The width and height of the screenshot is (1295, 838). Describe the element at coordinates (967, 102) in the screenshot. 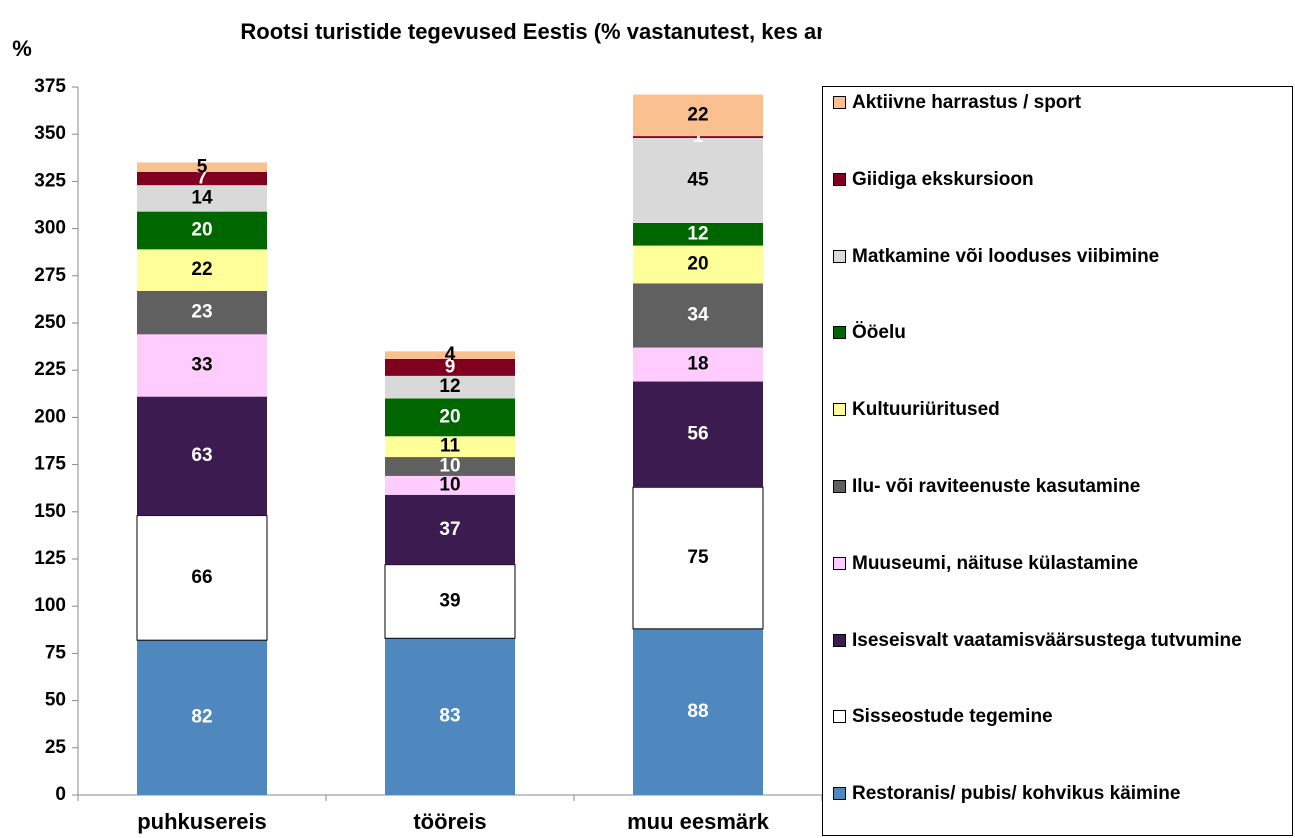

I see `legend-label: Aktiivne harrastus / sport` at that location.